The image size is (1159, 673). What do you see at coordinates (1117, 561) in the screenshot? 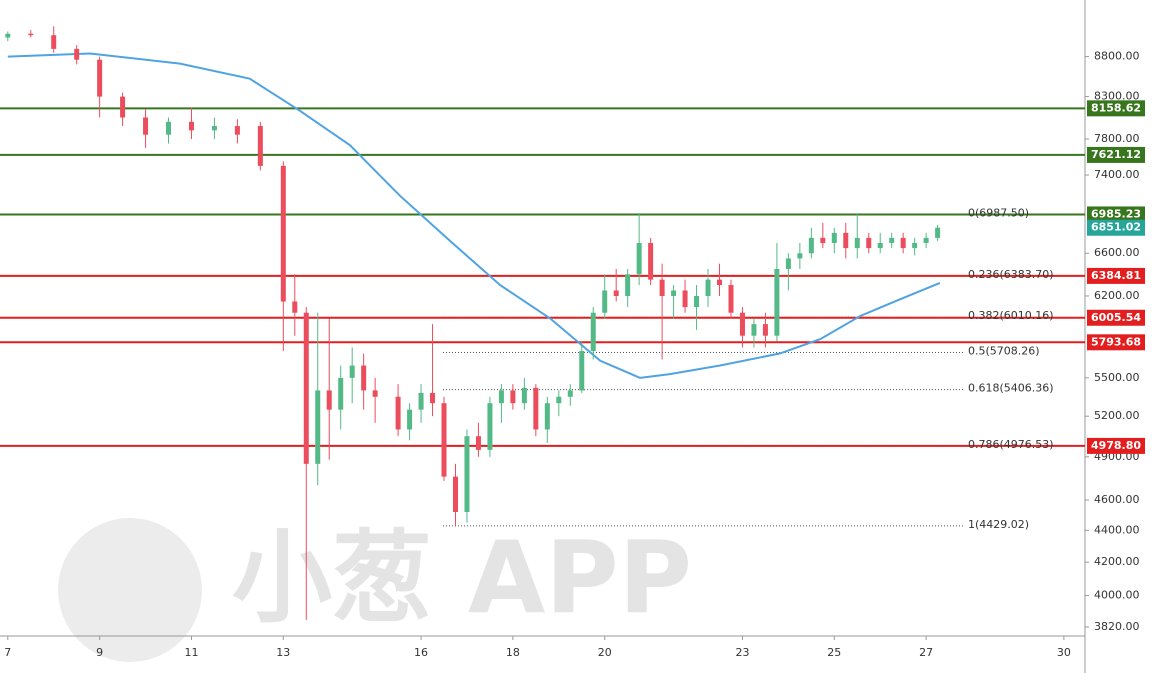
I see `y-tick-label: 4200.00` at bounding box center [1117, 561].